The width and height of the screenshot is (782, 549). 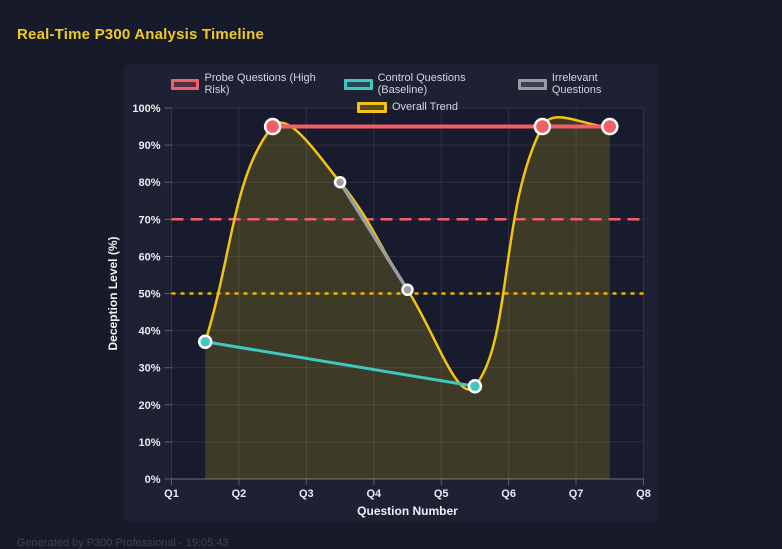 I want to click on y-tick-label: 100%, so click(x=146, y=109).